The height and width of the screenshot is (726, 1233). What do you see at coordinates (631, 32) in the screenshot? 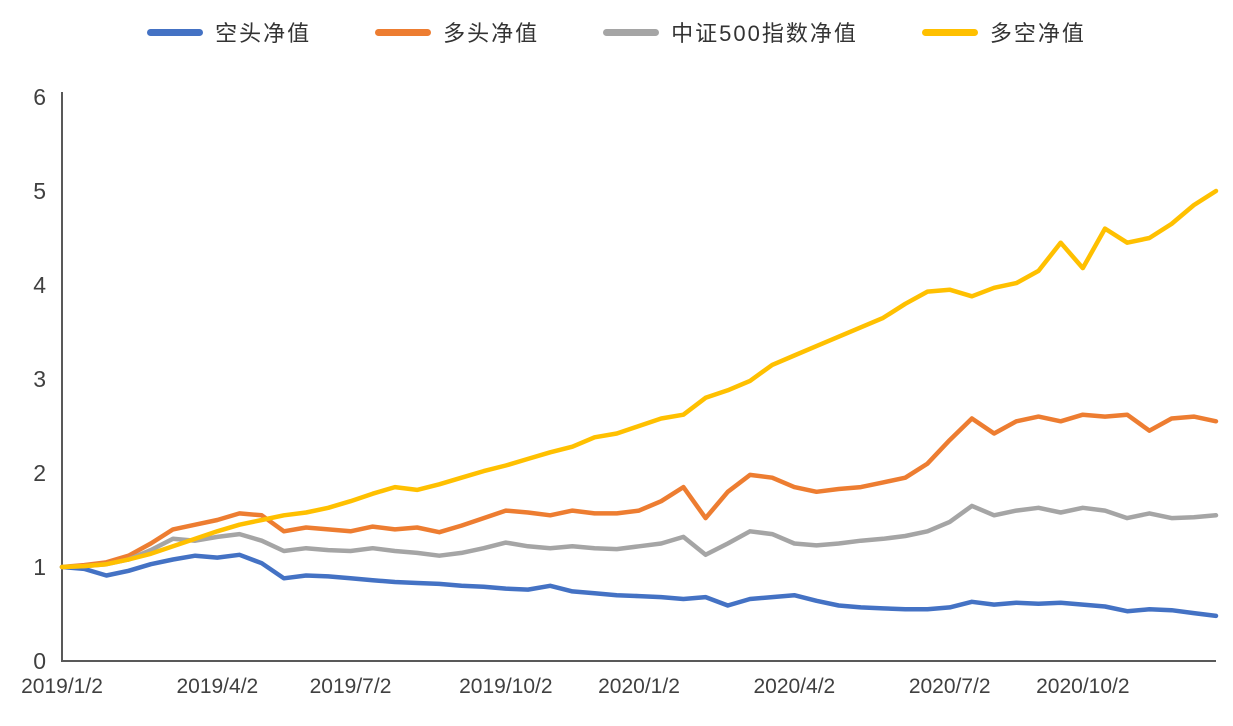
I see `csi500-index-net-value-legend-marker-icon` at bounding box center [631, 32].